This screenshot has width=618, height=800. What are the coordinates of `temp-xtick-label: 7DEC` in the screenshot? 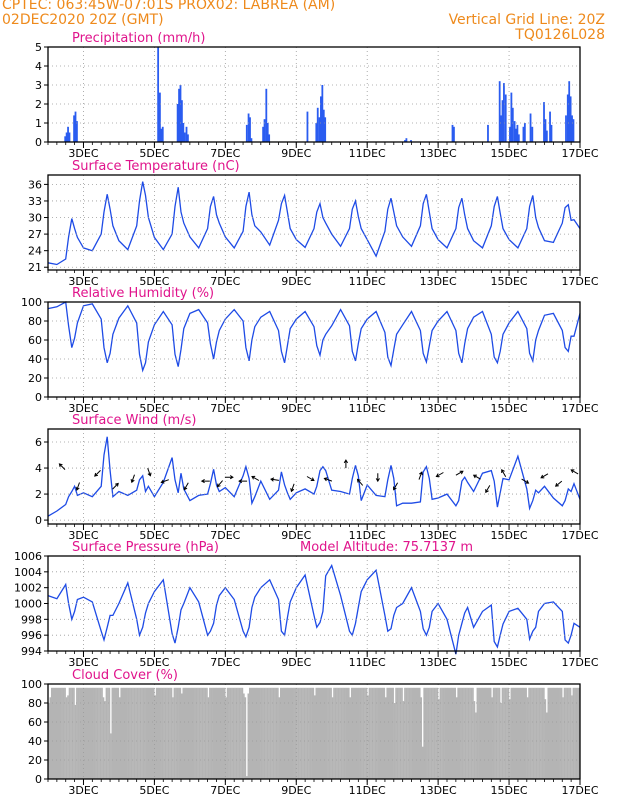 It's located at (225, 281).